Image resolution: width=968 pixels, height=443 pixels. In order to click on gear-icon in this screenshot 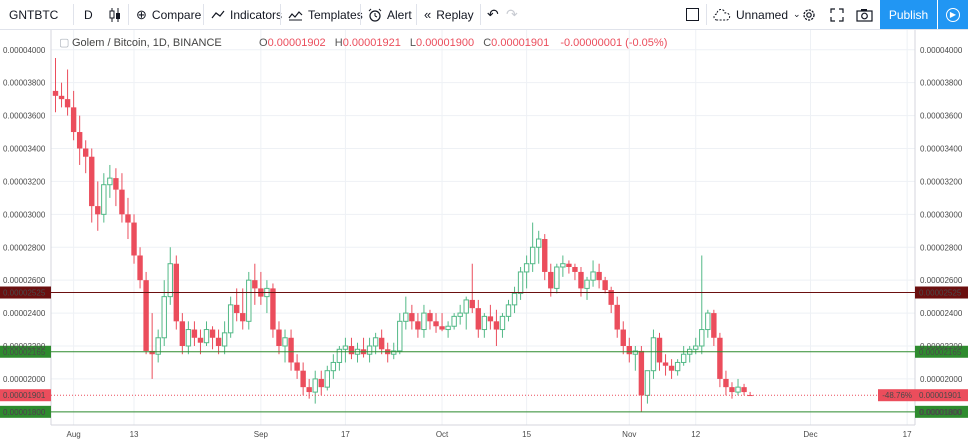, I will do `click(809, 14)`.